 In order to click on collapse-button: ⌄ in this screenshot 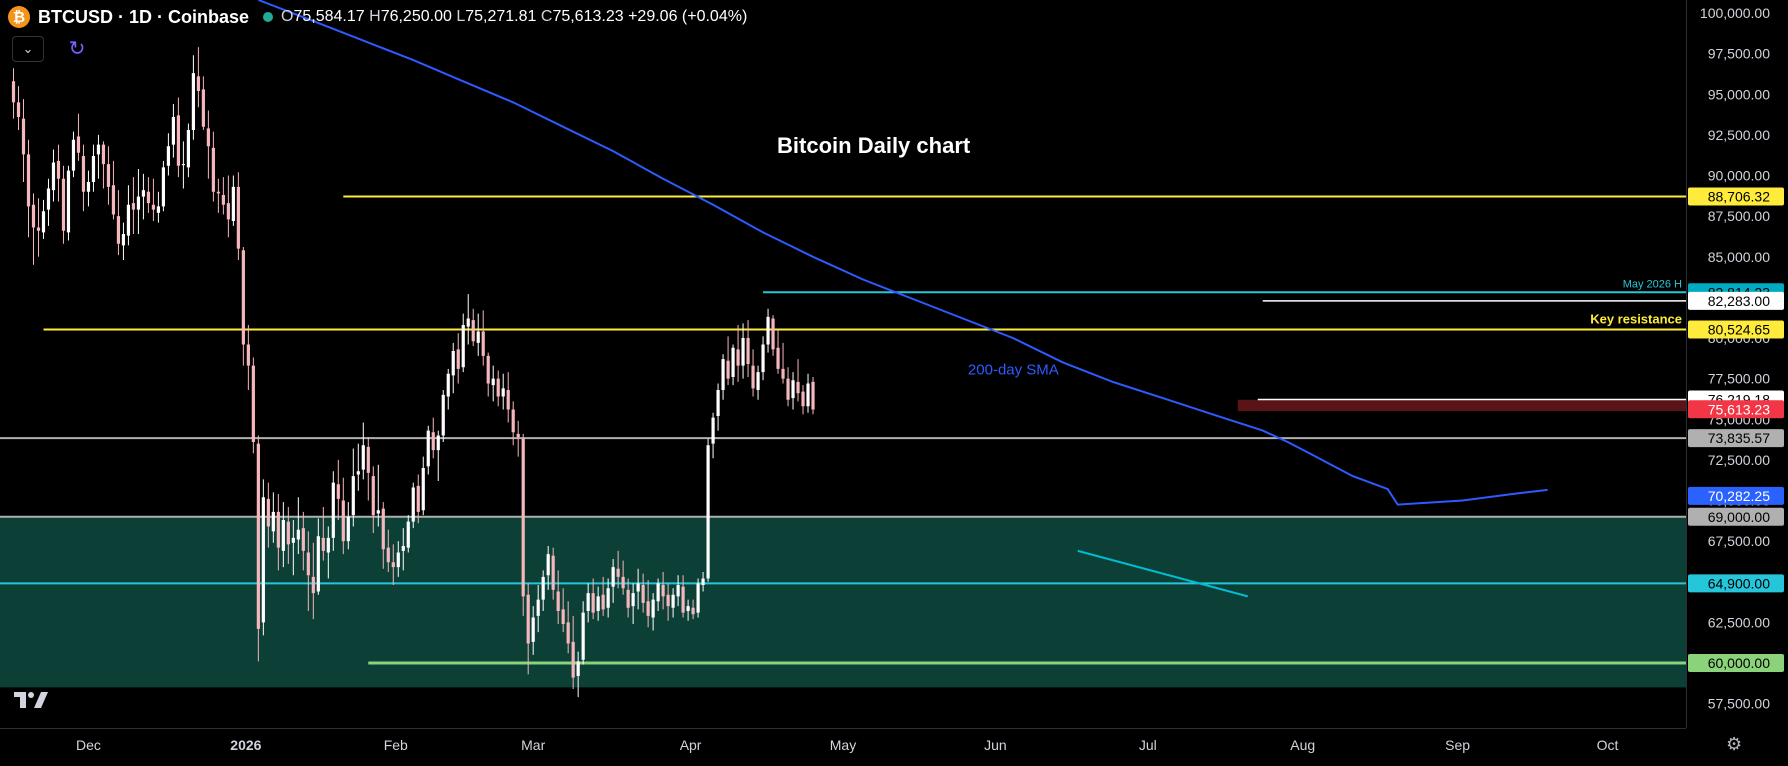, I will do `click(28, 49)`.